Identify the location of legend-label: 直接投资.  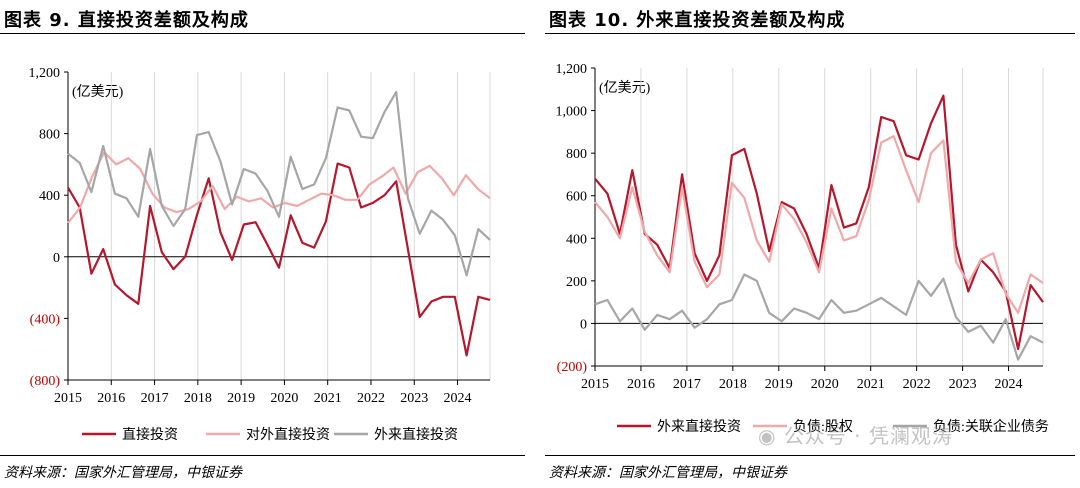
(150, 434).